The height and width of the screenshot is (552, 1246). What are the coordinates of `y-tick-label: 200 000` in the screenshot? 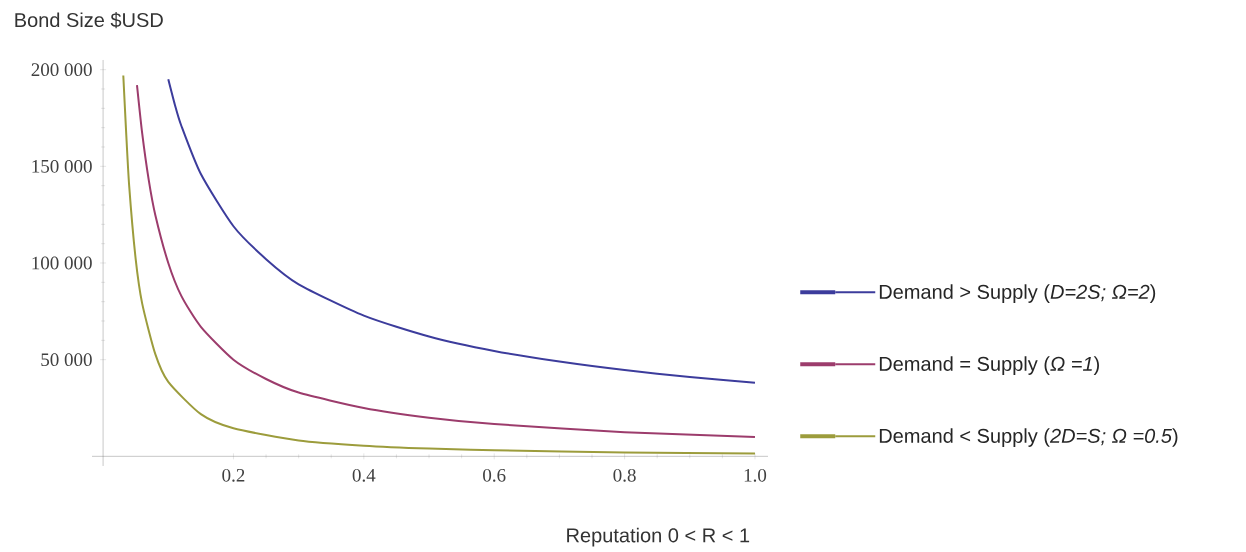 It's located at (61, 70).